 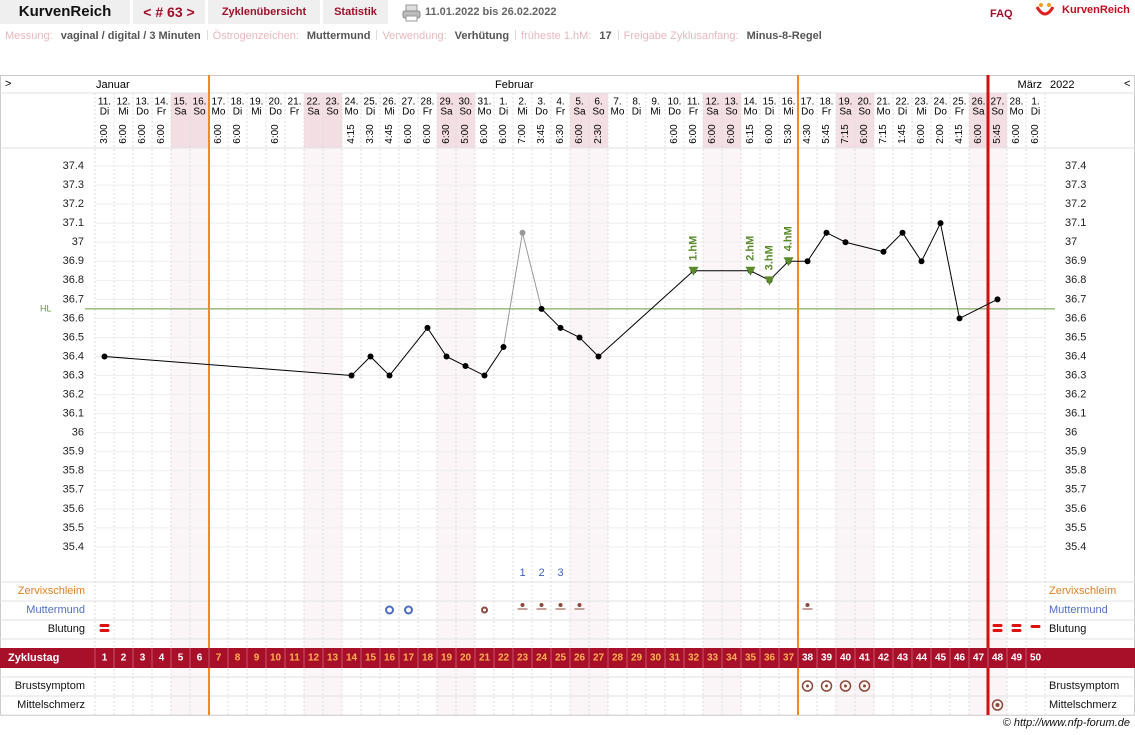 What do you see at coordinates (162, 102) in the screenshot?
I see `date-label: 14.` at bounding box center [162, 102].